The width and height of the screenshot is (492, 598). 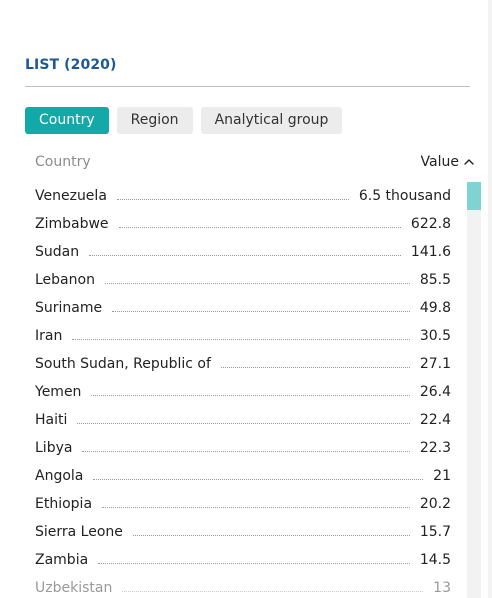 What do you see at coordinates (435, 280) in the screenshot?
I see `country-value: 85.5` at bounding box center [435, 280].